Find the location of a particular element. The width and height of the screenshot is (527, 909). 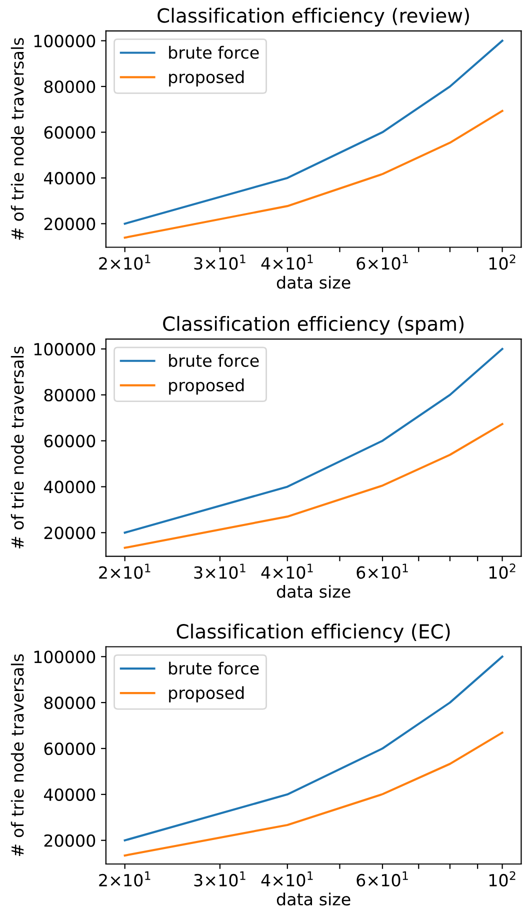

chart-title: Classification efficiency (spam) is located at coordinates (313, 325).